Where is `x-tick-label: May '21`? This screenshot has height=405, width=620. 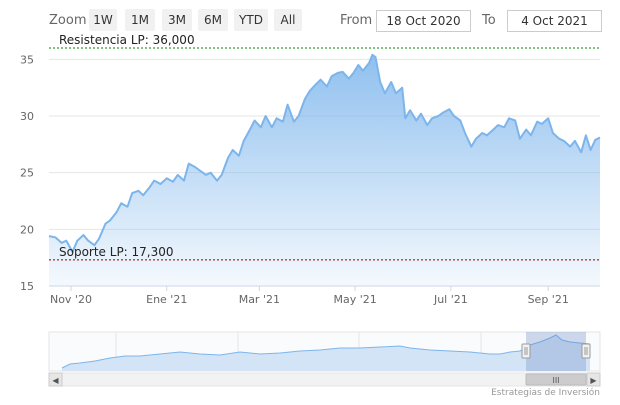 x-tick-label: May '21 is located at coordinates (354, 299).